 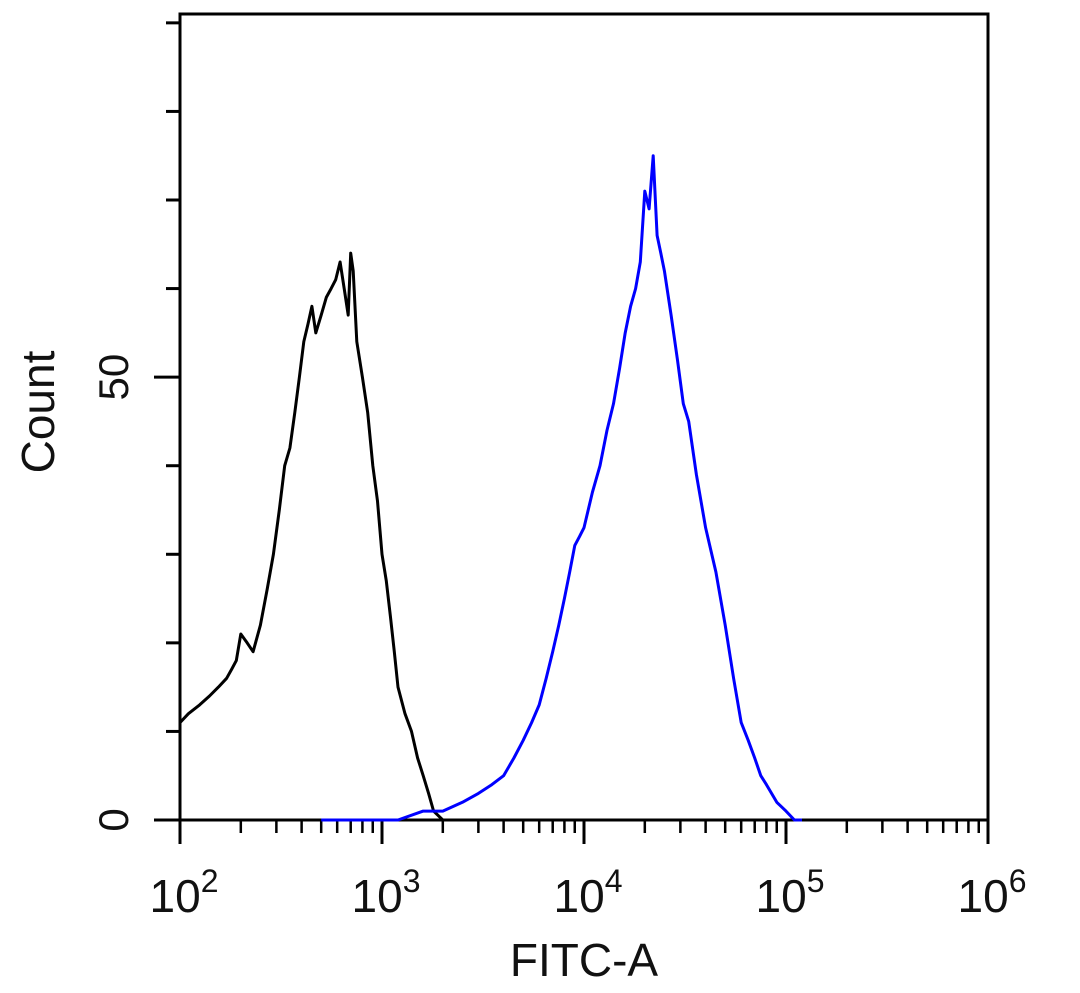 I want to click on x-tick-label: 10⁵, so click(x=790, y=892).